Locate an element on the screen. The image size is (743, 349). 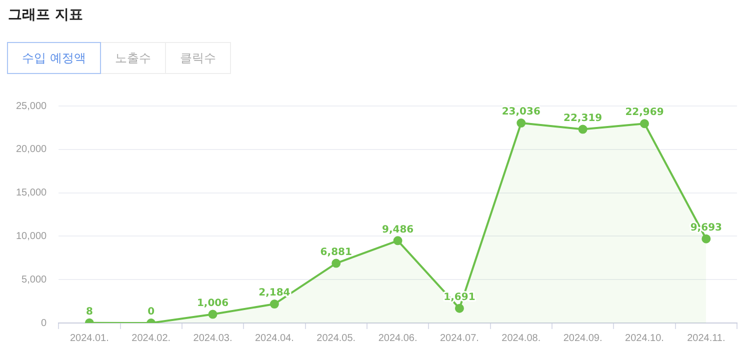
x-tick-label: 2024.05. is located at coordinates (336, 338).